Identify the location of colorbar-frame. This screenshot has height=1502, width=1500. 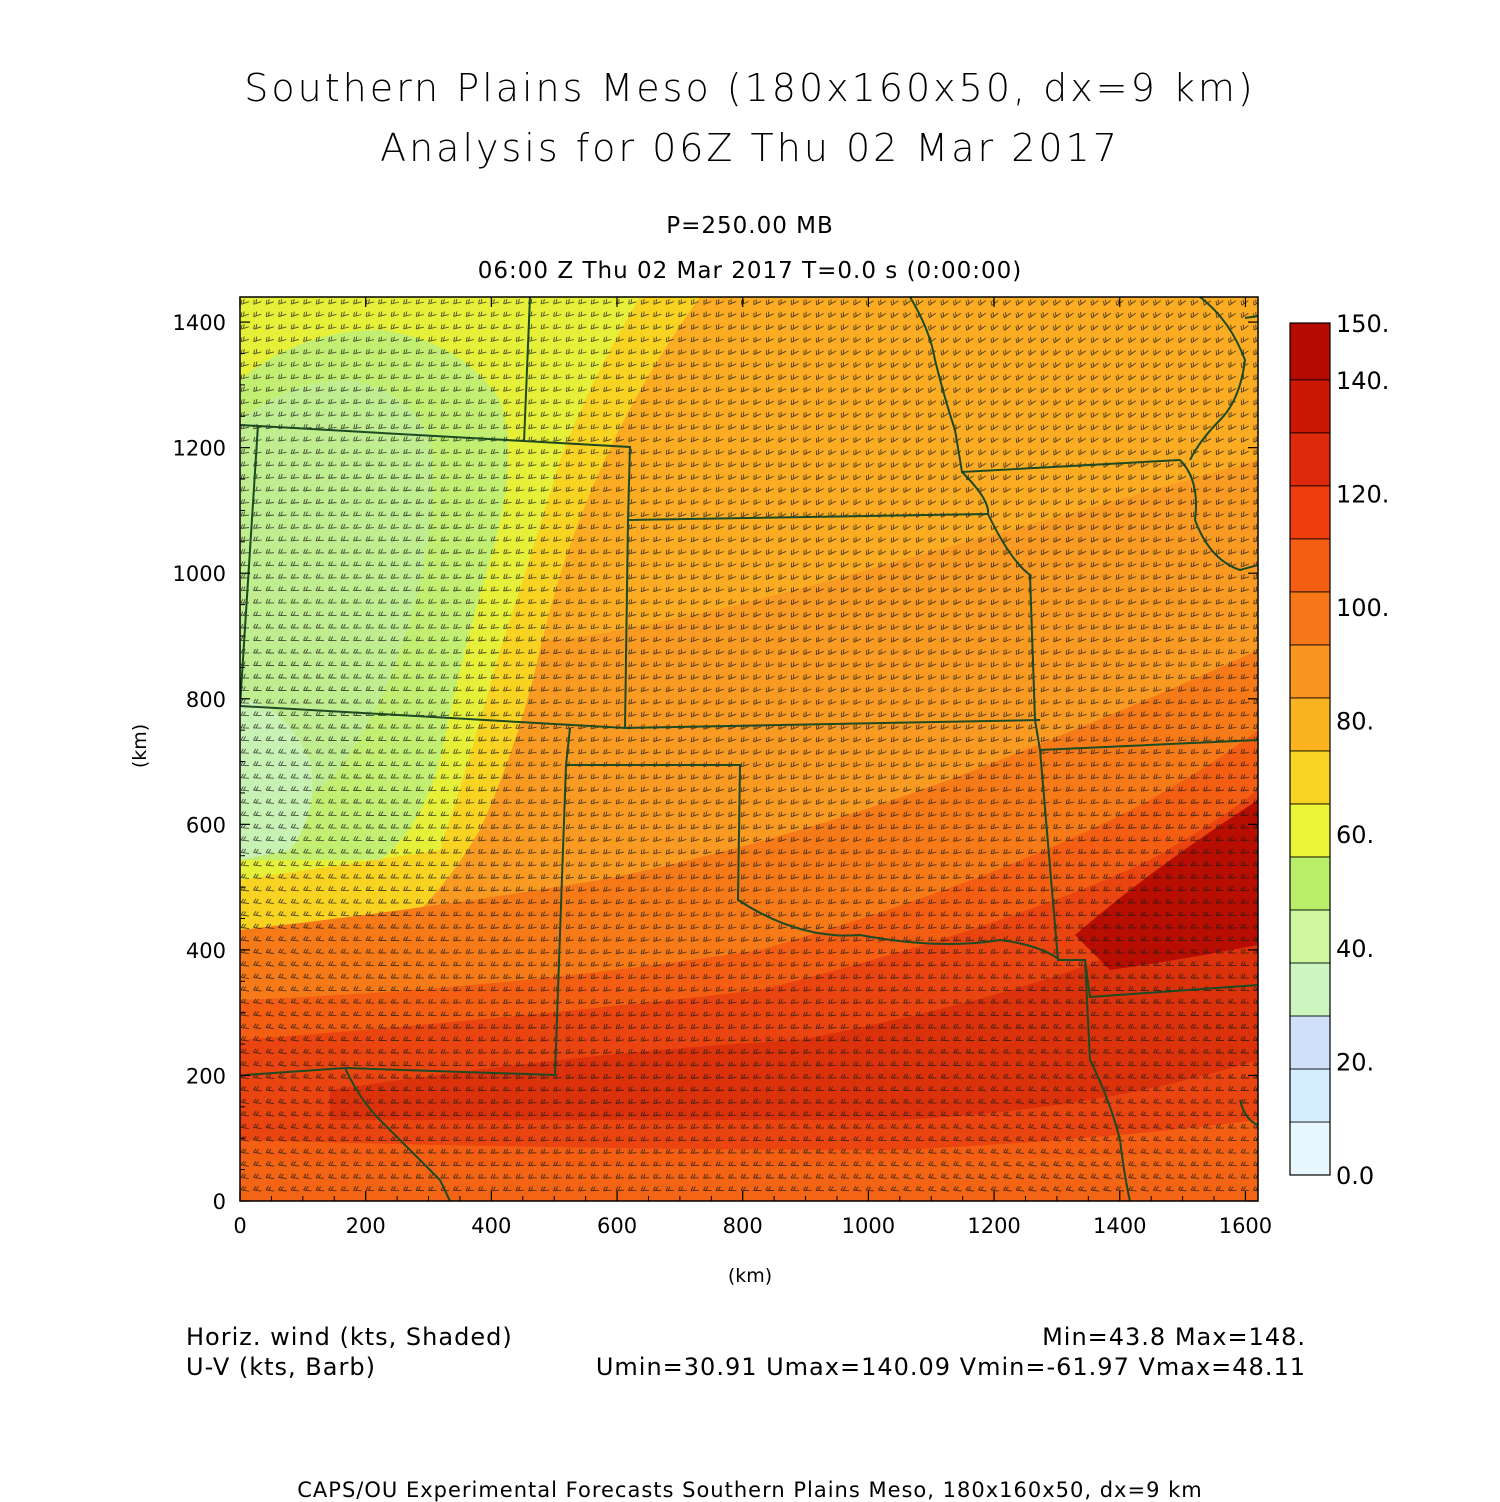
(1310, 749).